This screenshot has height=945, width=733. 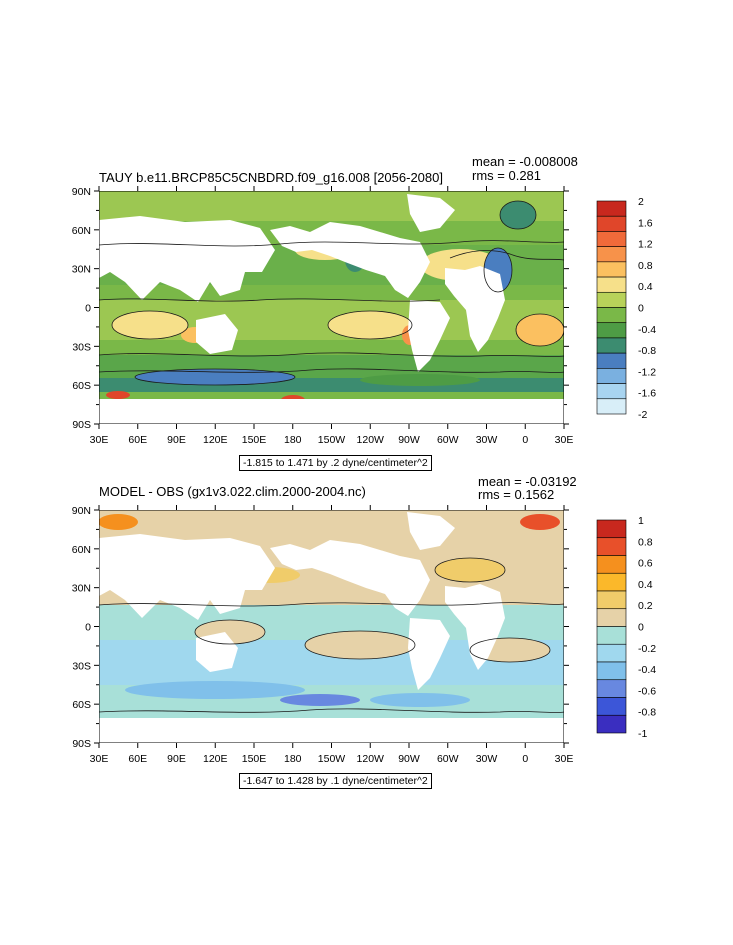 What do you see at coordinates (645, 287) in the screenshot?
I see `colorbar-label: 0.4` at bounding box center [645, 287].